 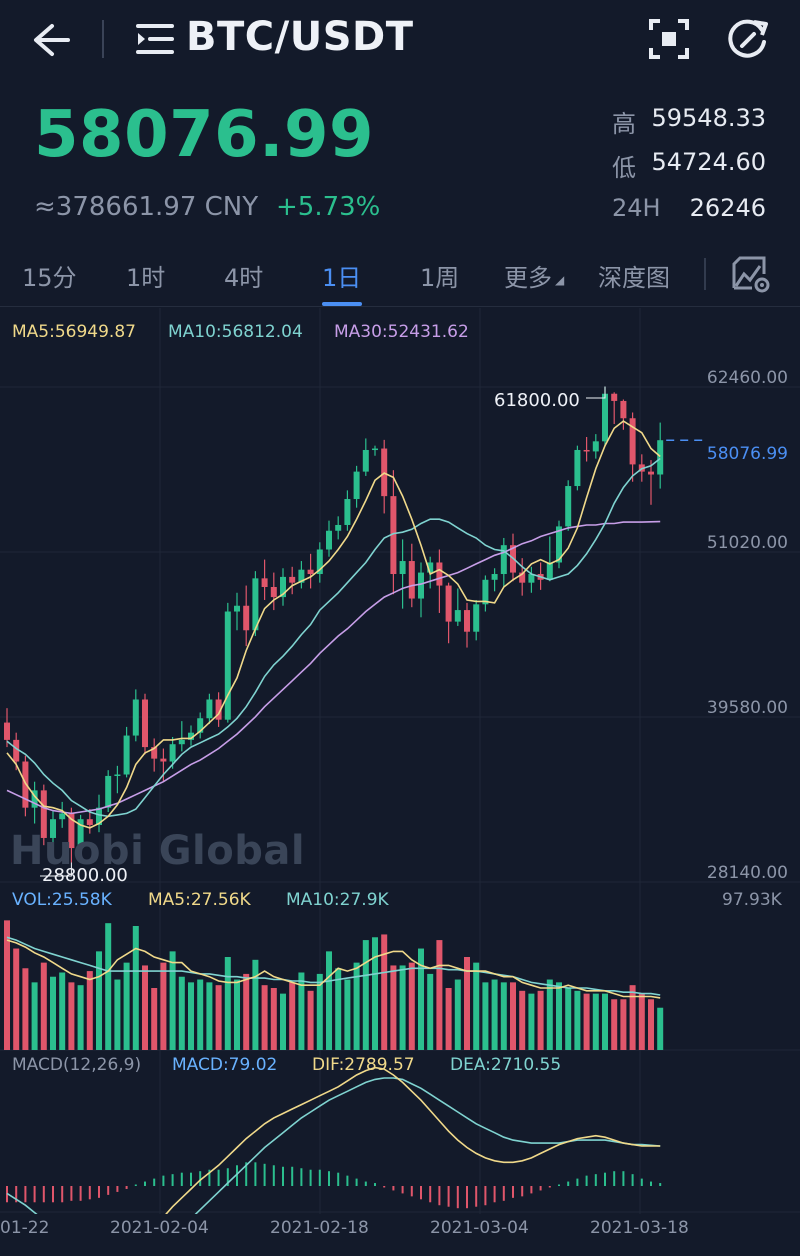 I want to click on active-tab-indicator, so click(x=342, y=304).